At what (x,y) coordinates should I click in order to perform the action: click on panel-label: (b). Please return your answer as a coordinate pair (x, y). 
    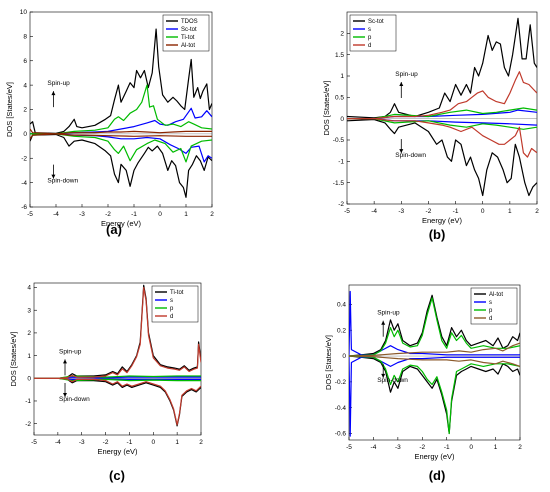
    Looking at the image, I should click on (437, 234).